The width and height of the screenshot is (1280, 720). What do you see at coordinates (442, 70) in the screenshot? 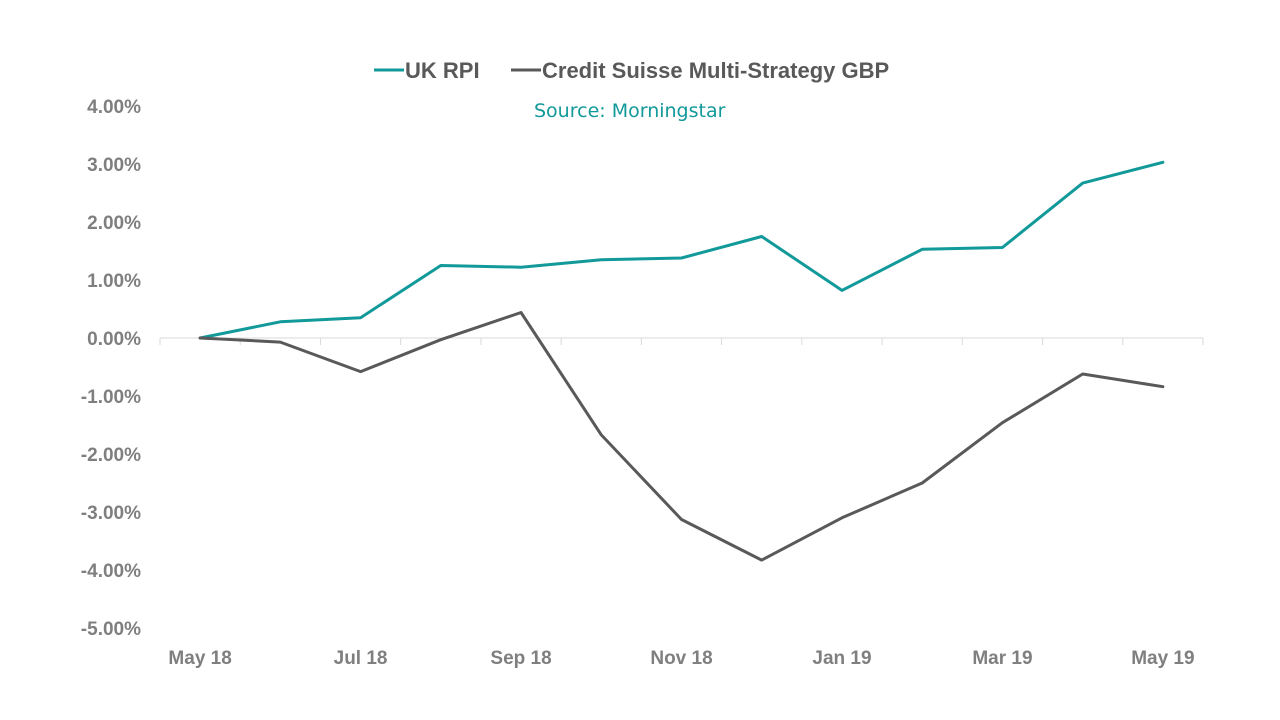
I see `legend-label-uk-rpi: UK RPI` at bounding box center [442, 70].